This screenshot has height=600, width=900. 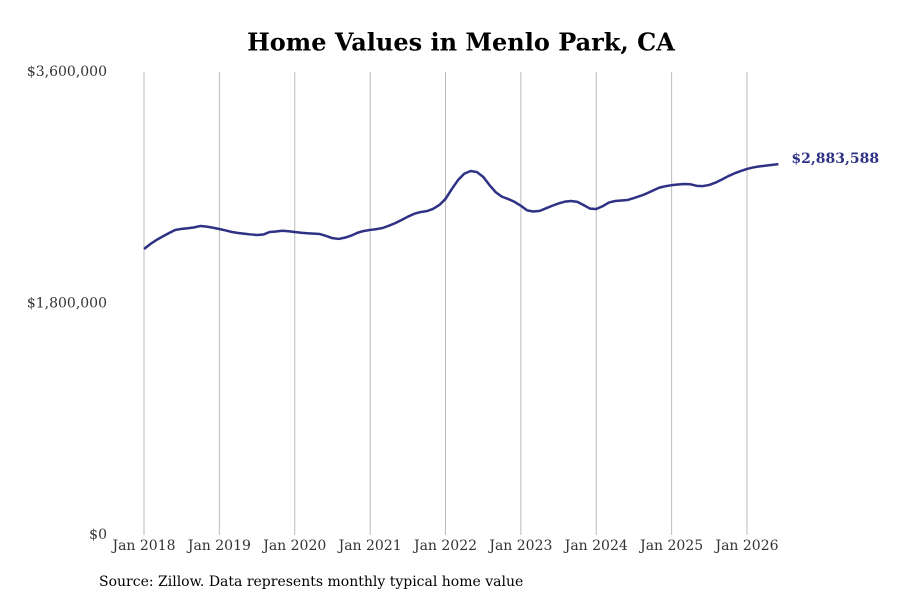 What do you see at coordinates (745, 546) in the screenshot?
I see `x-tick-label: Jan 2026` at bounding box center [745, 546].